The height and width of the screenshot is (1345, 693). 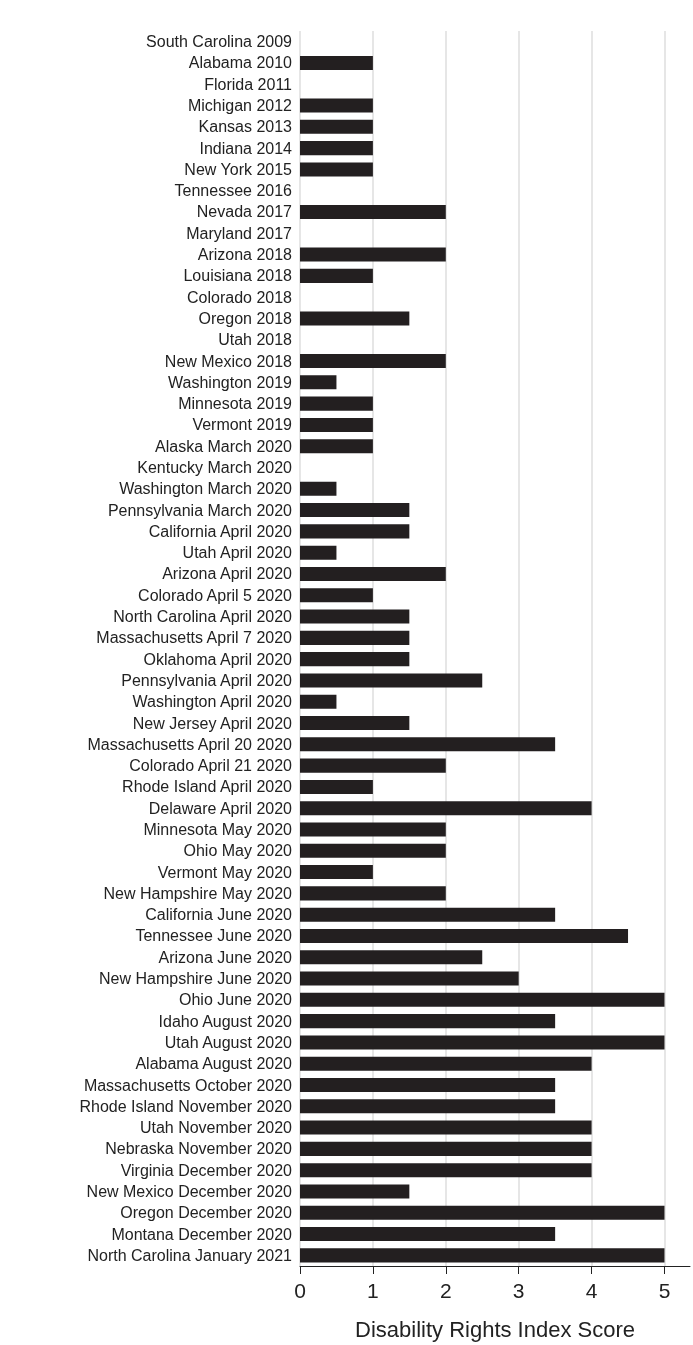 I want to click on y-tick-label: Ohio June 2020, so click(x=236, y=1000).